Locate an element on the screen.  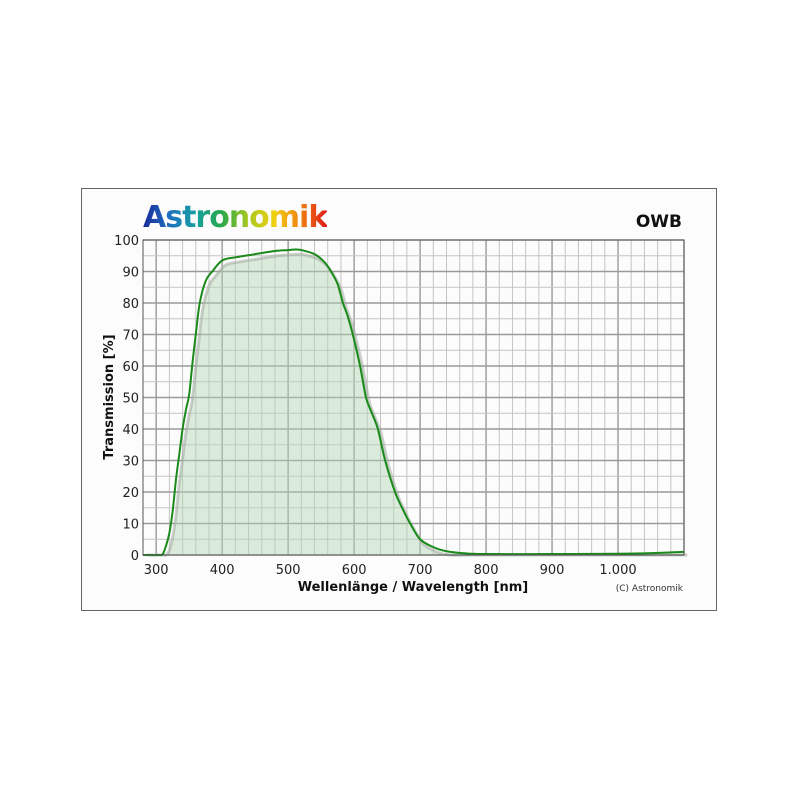
y-tick-label: 60 is located at coordinates (130, 367).